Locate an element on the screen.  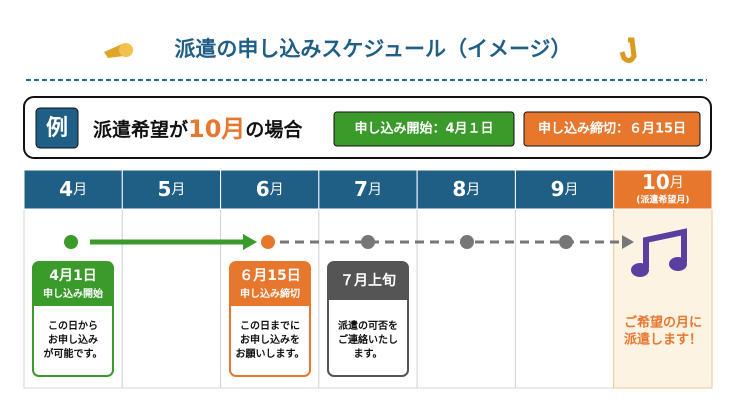
month-label: 7月 is located at coordinates (368, 189).